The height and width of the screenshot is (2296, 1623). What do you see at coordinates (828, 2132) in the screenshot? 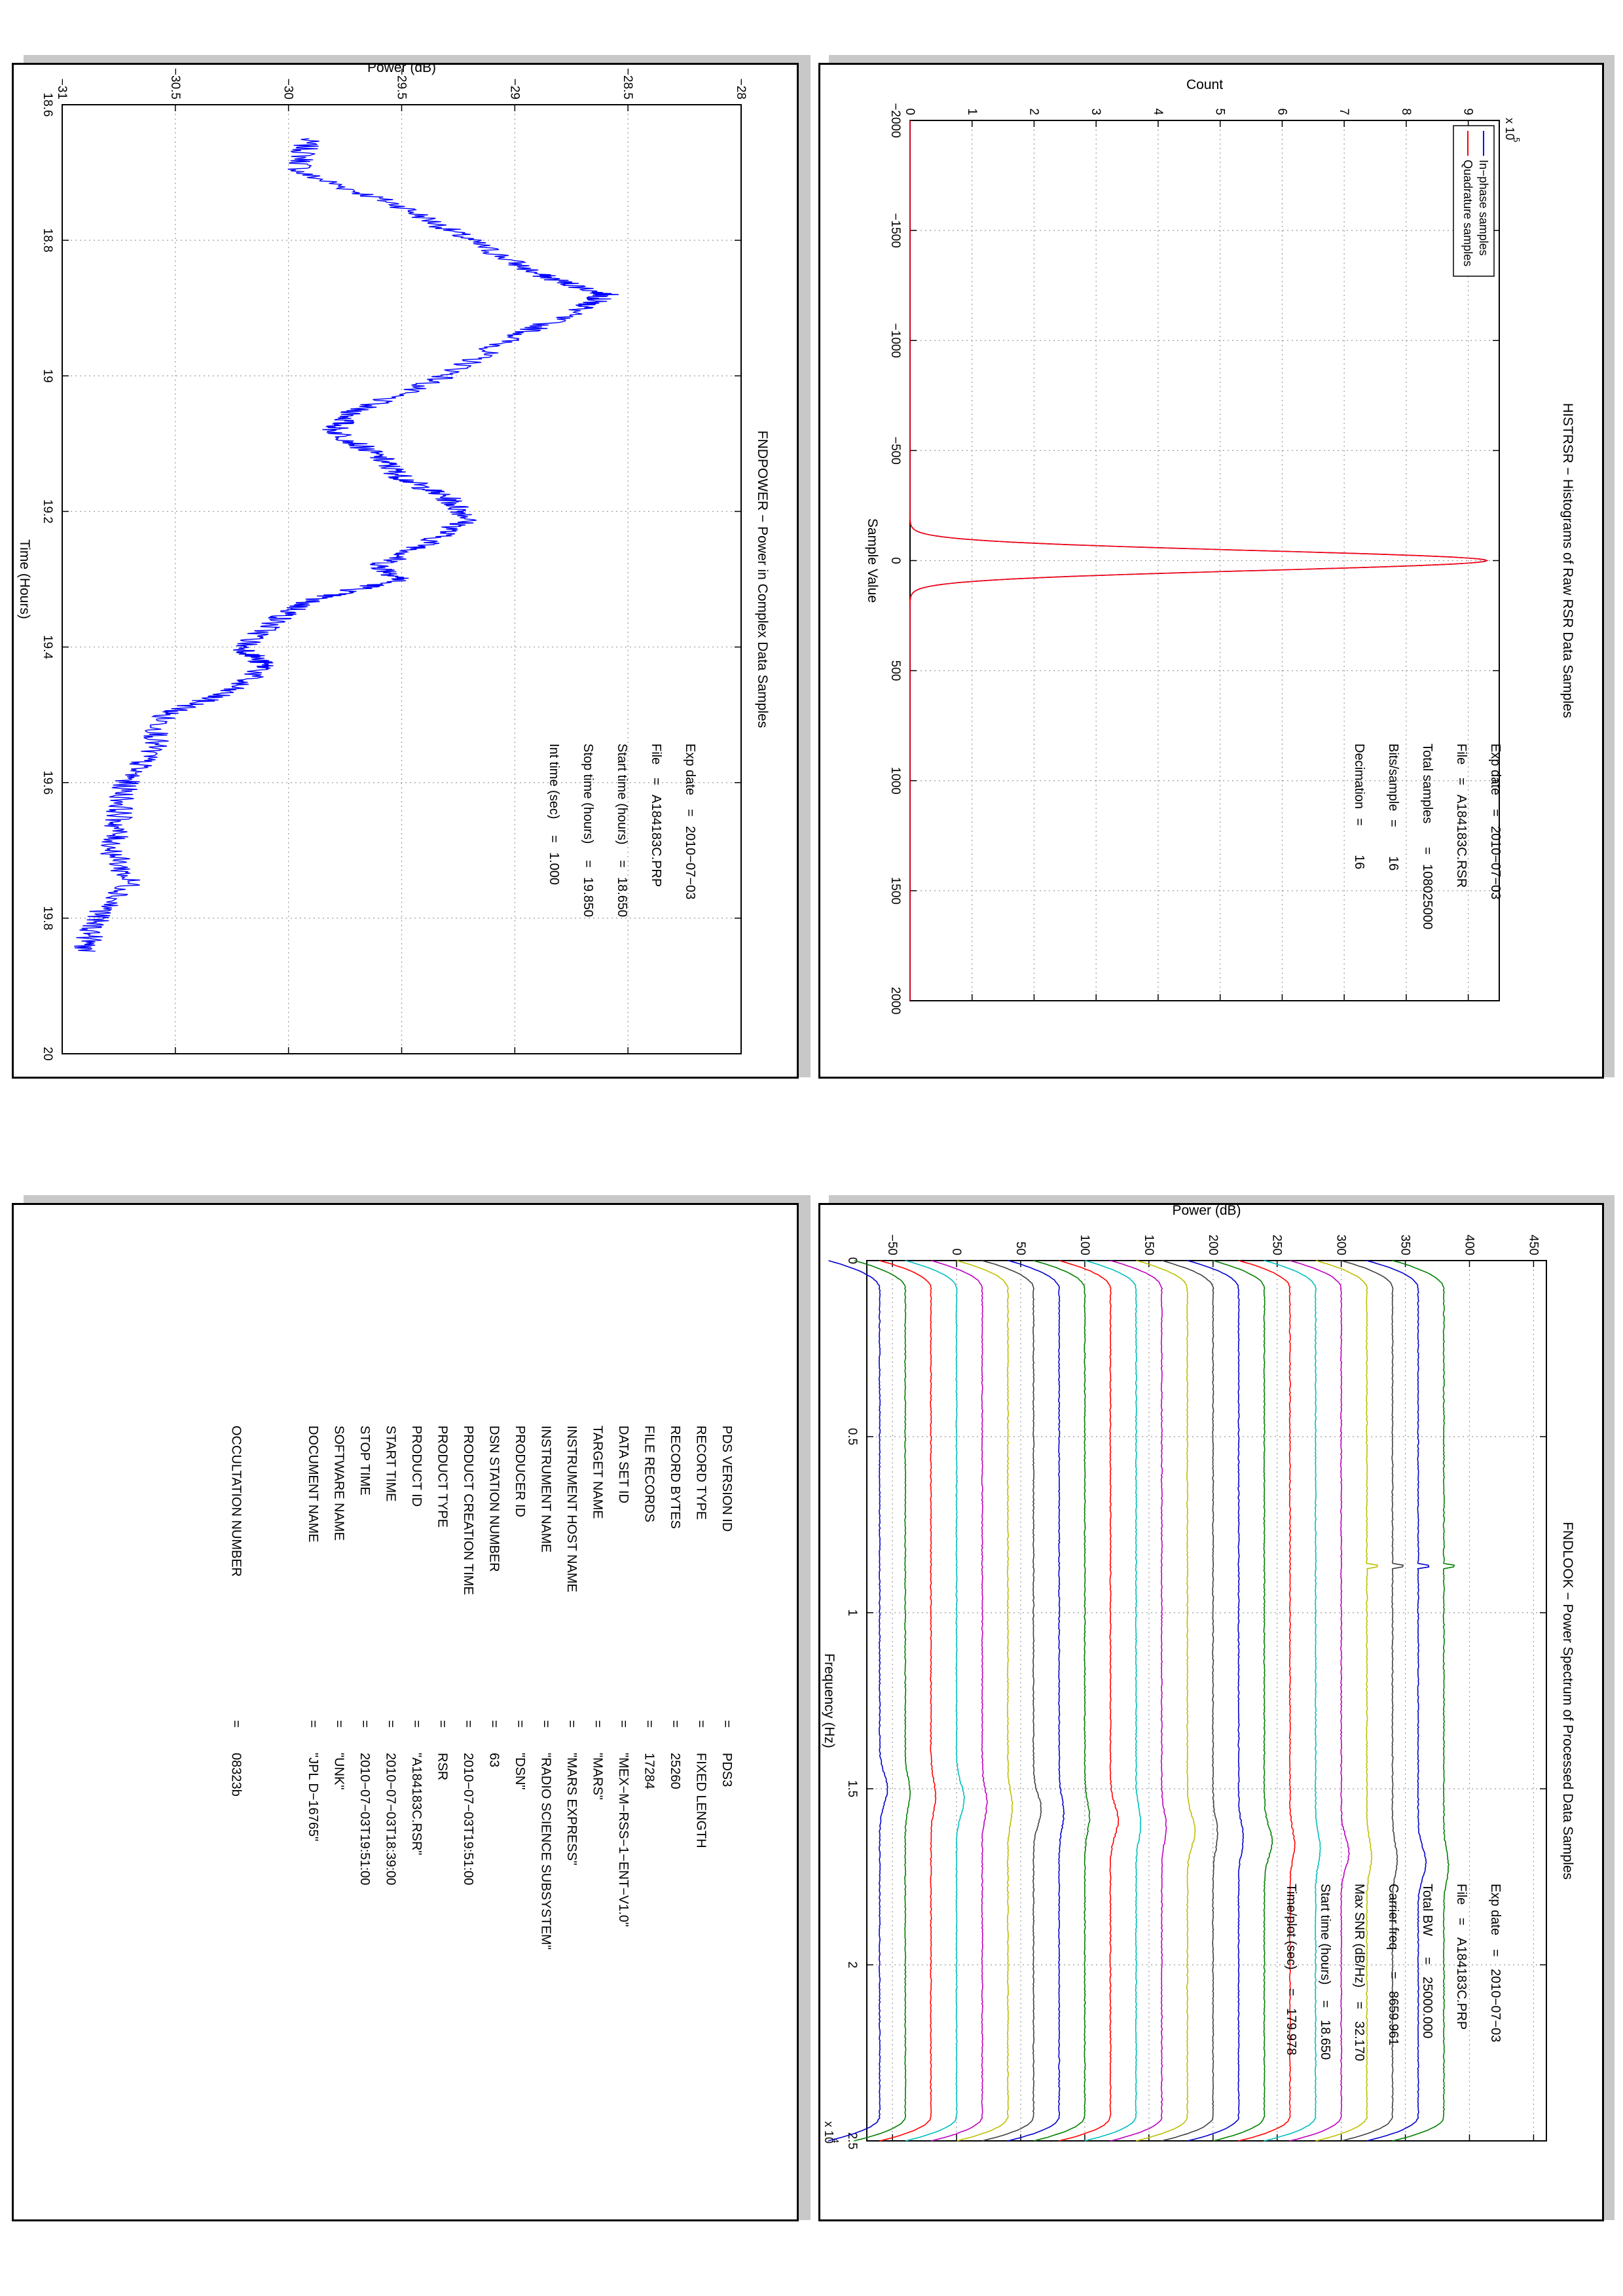
I see `spec-x-exponent-label: x 10` at bounding box center [828, 2132].